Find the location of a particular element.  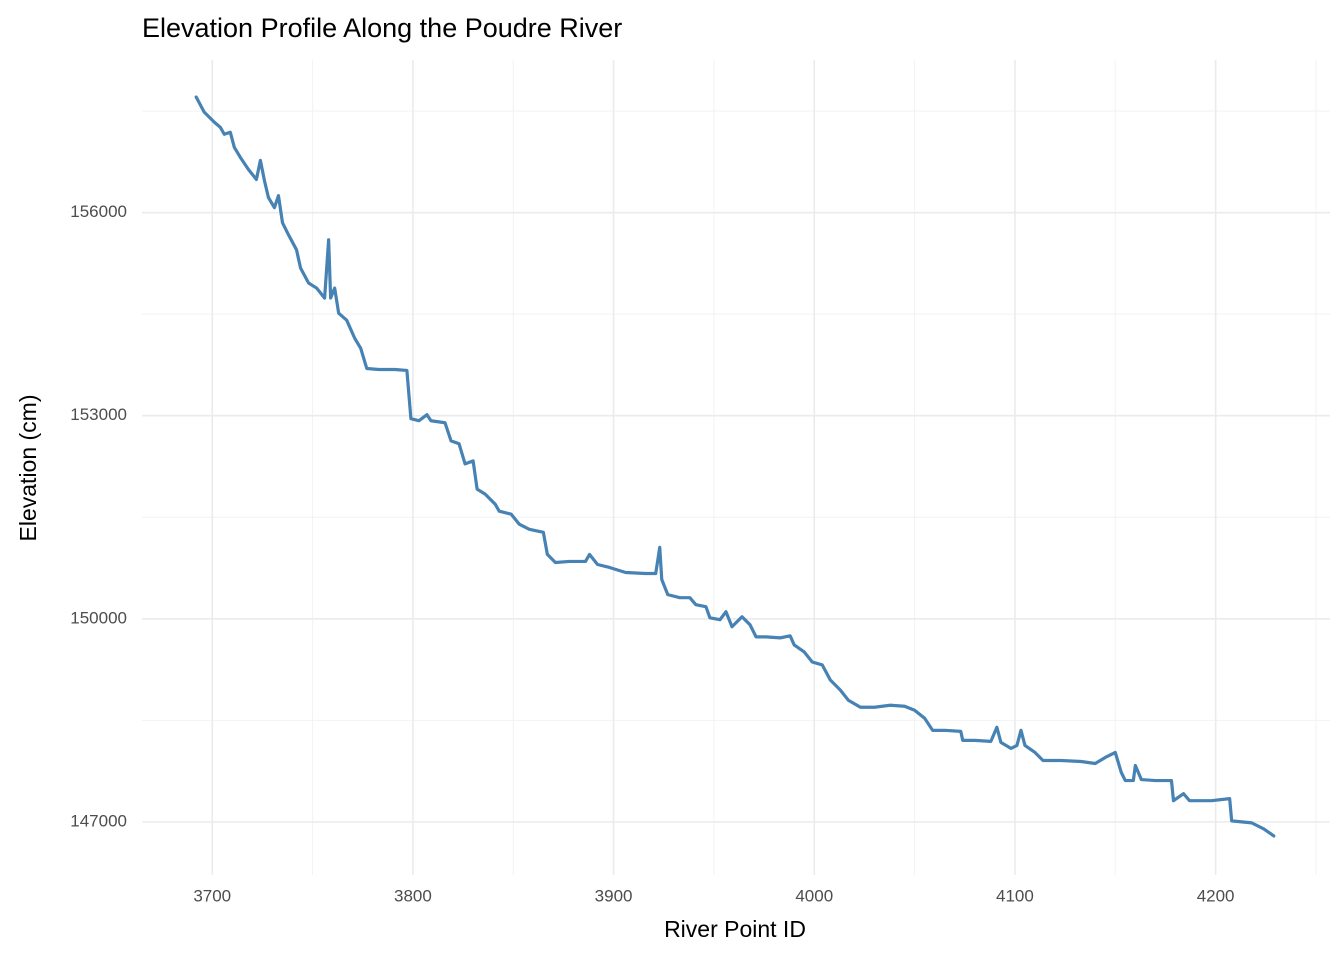

x-tick-label: 4200 is located at coordinates (1216, 895).